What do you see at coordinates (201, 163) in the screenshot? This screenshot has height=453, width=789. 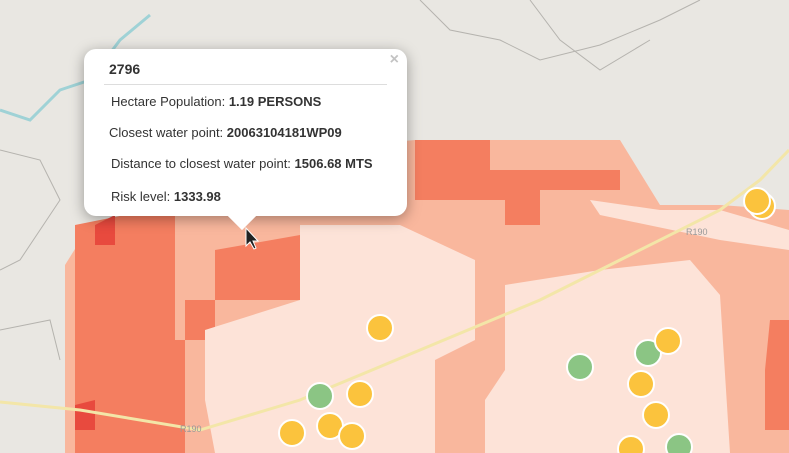 I see `row-label: Distance to closest water point:` at bounding box center [201, 163].